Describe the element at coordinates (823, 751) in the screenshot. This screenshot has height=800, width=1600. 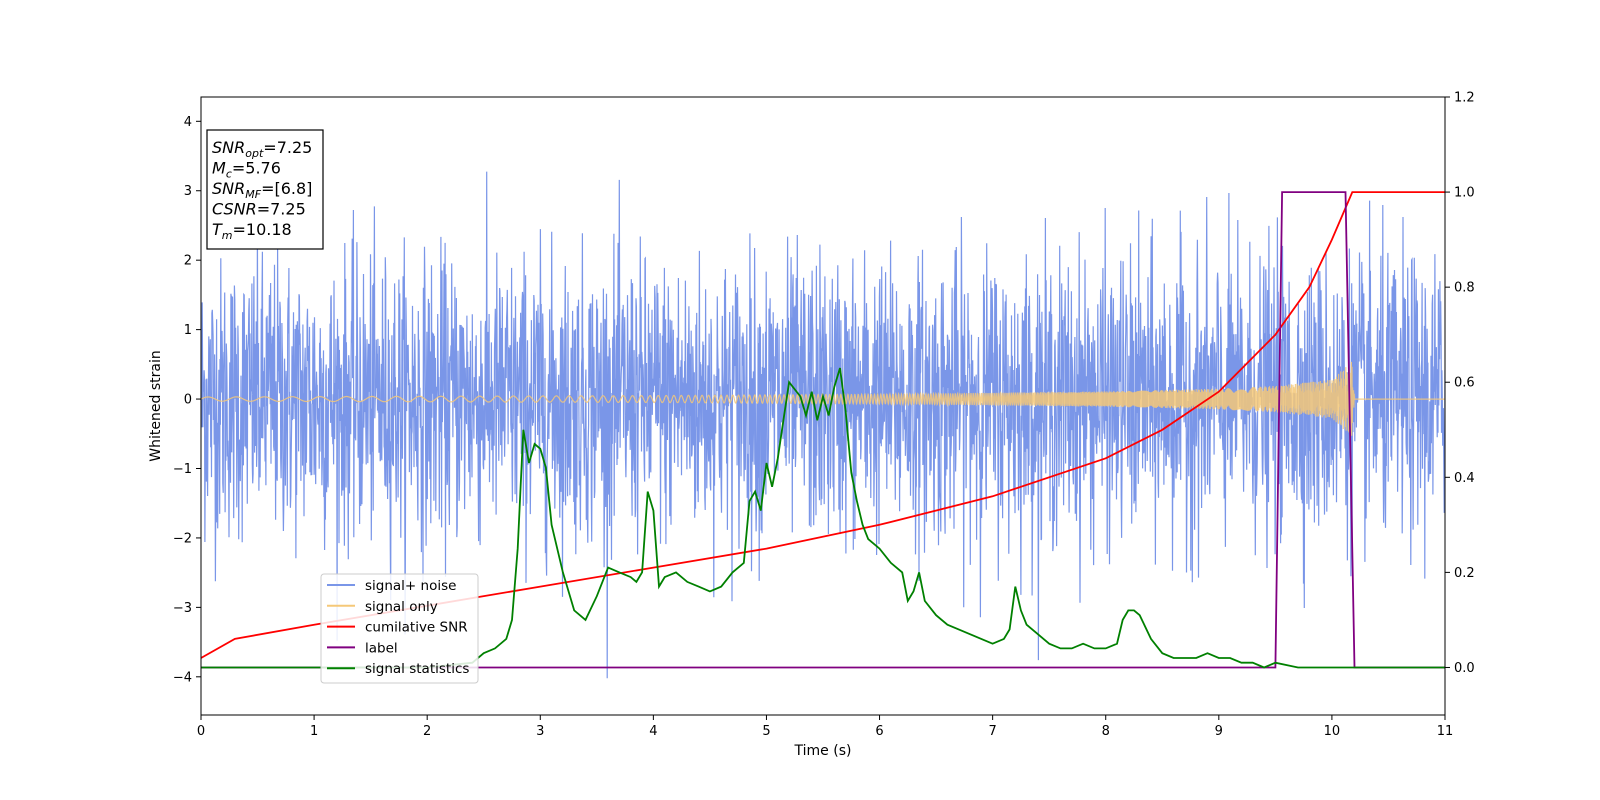
I see `x-axis-label: Time (s)` at that location.